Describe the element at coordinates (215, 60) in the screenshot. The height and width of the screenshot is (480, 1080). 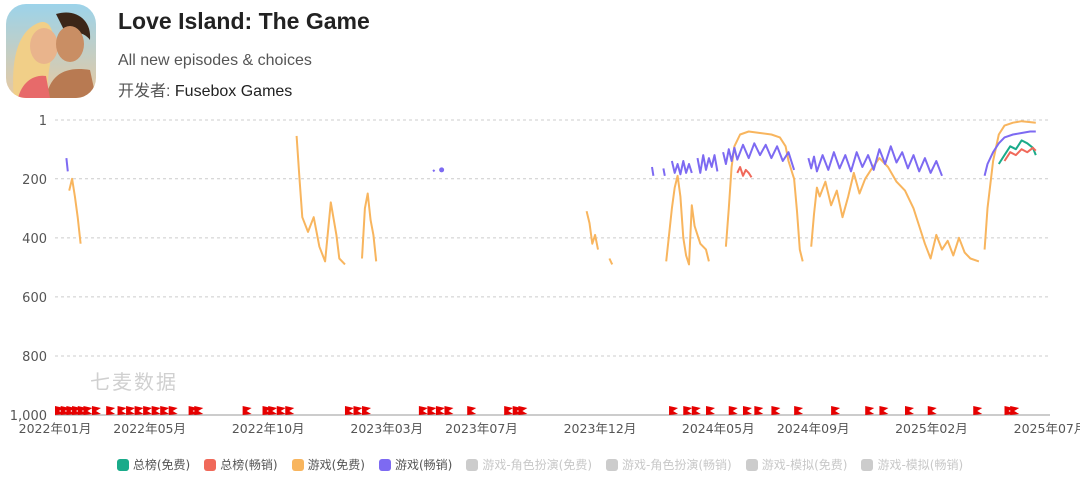
I see `app-subtitle: All new episodes & choices` at that location.